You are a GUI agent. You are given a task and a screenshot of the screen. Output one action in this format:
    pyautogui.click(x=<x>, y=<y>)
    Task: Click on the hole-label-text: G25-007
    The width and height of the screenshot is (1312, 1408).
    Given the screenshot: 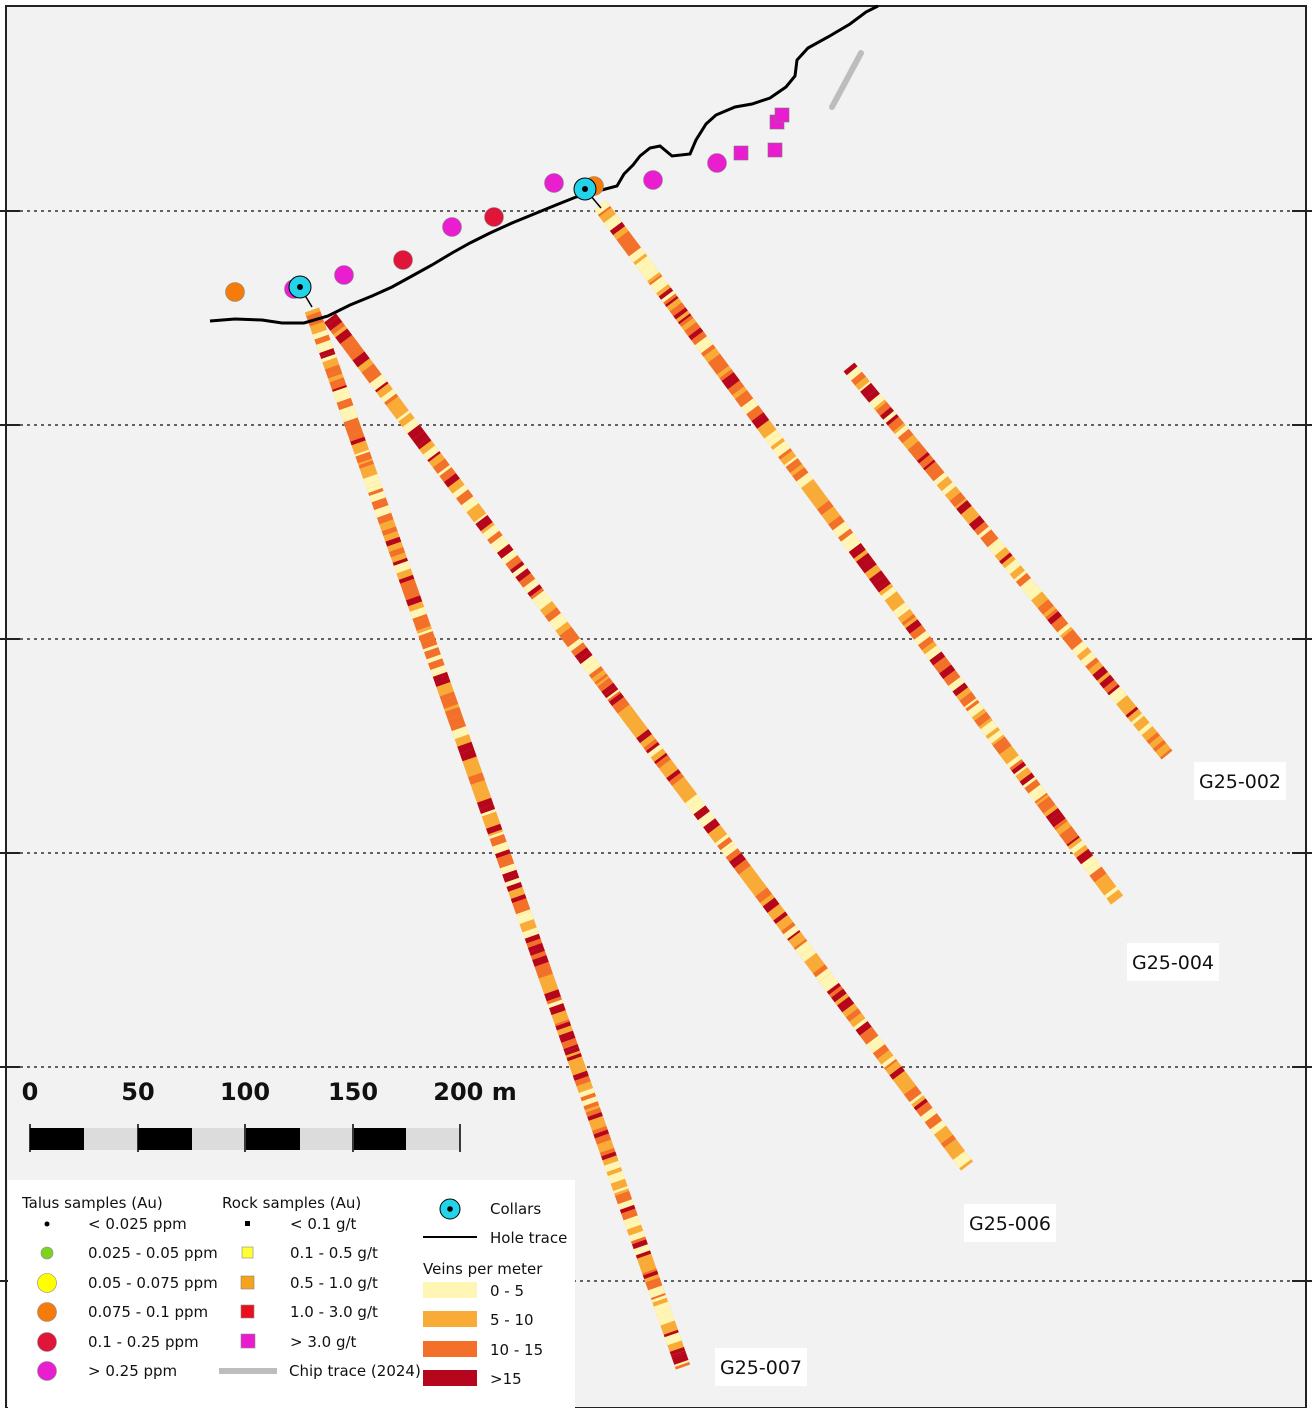 What is the action you would take?
    pyautogui.click(x=761, y=1368)
    